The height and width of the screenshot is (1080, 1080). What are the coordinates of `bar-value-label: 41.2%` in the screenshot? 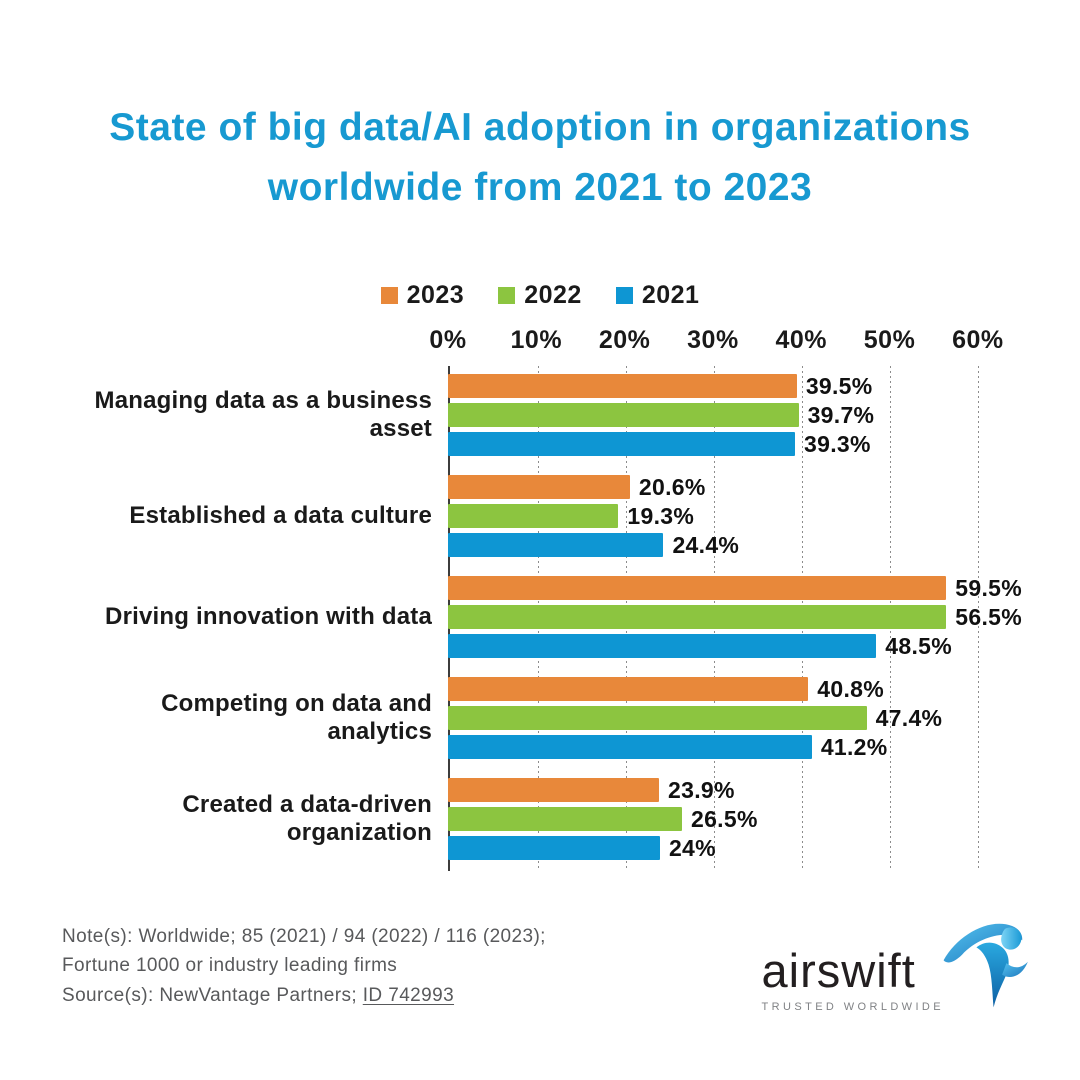 It's located at (854, 746).